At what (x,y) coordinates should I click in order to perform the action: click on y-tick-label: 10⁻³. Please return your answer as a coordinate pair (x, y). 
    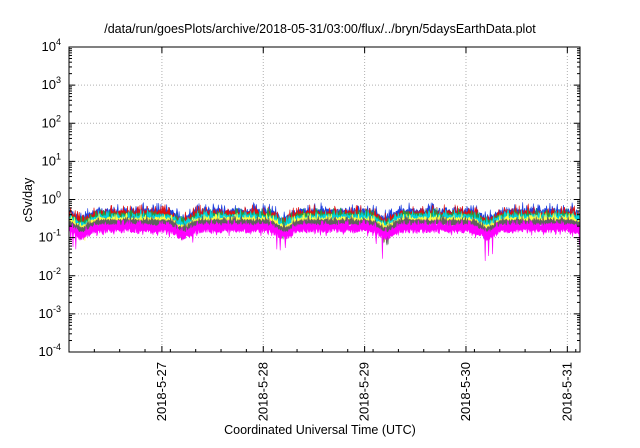
    Looking at the image, I should click on (50, 312).